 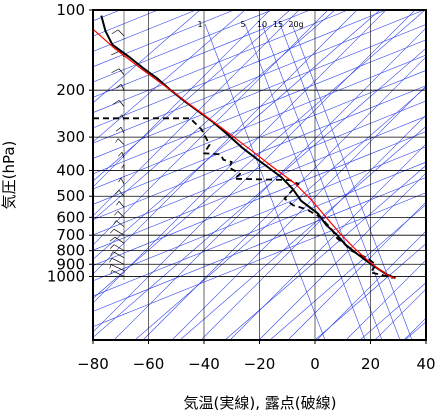 I want to click on mixing-ratio-label: 1, so click(x=199, y=24).